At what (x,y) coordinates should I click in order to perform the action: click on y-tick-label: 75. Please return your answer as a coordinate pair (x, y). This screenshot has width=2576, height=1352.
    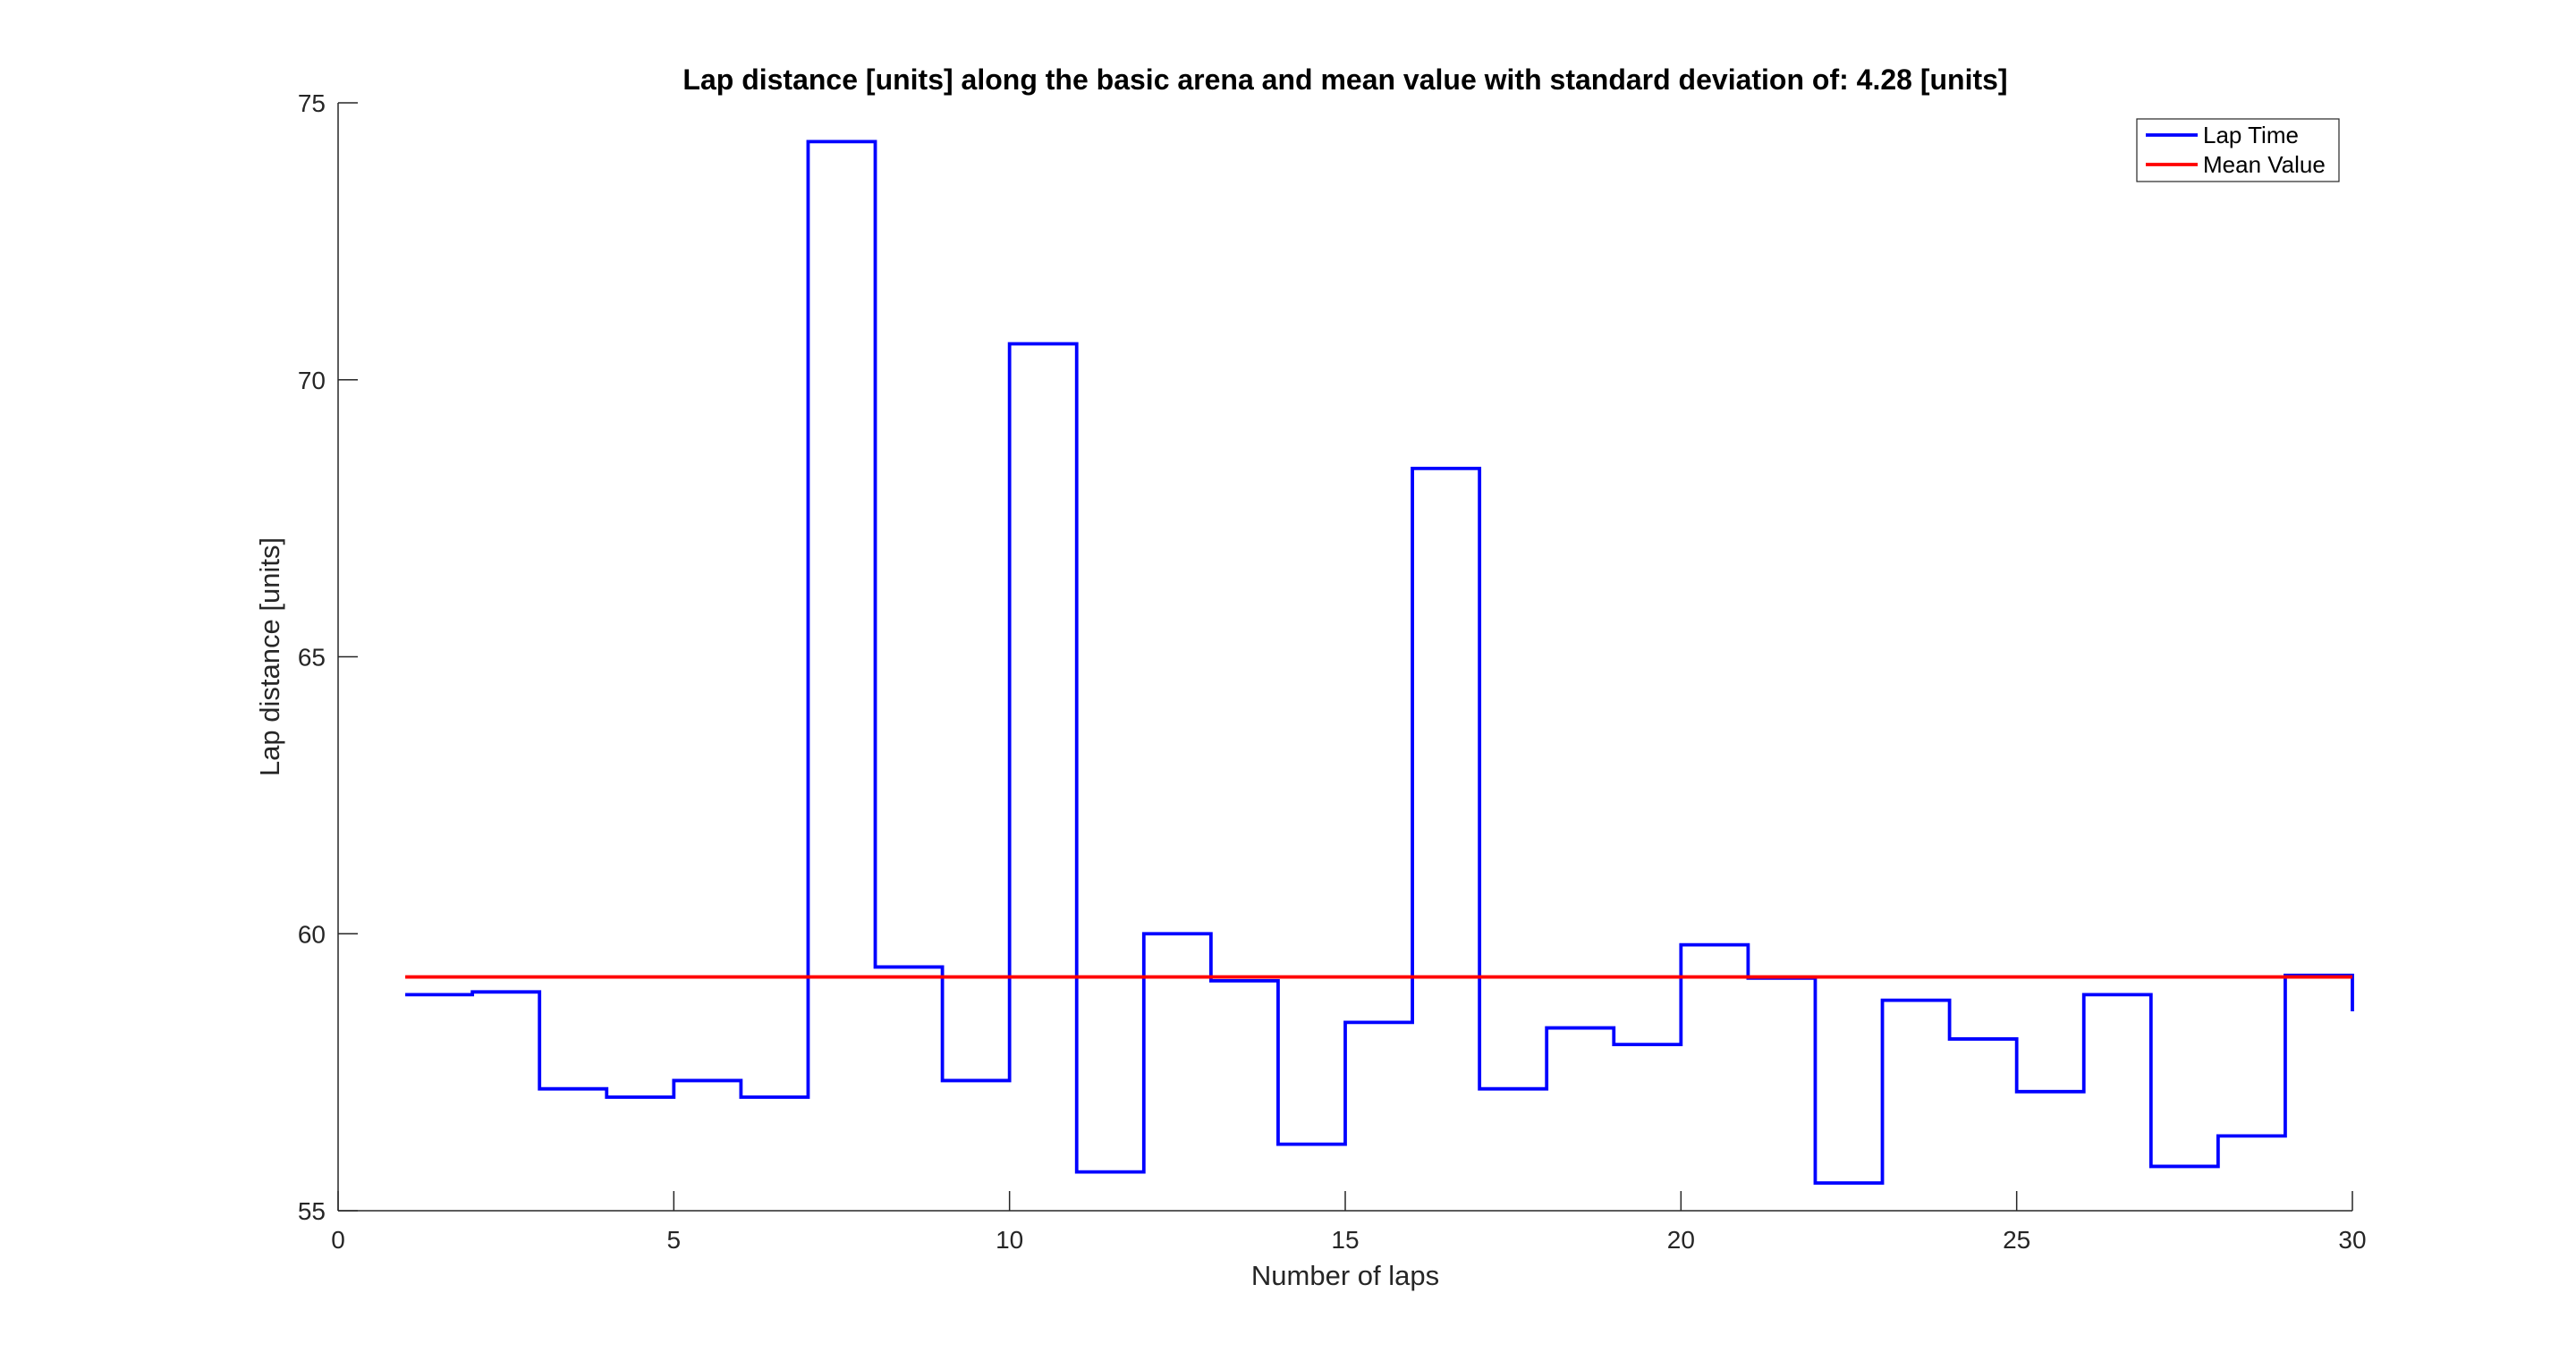
    Looking at the image, I should click on (312, 103).